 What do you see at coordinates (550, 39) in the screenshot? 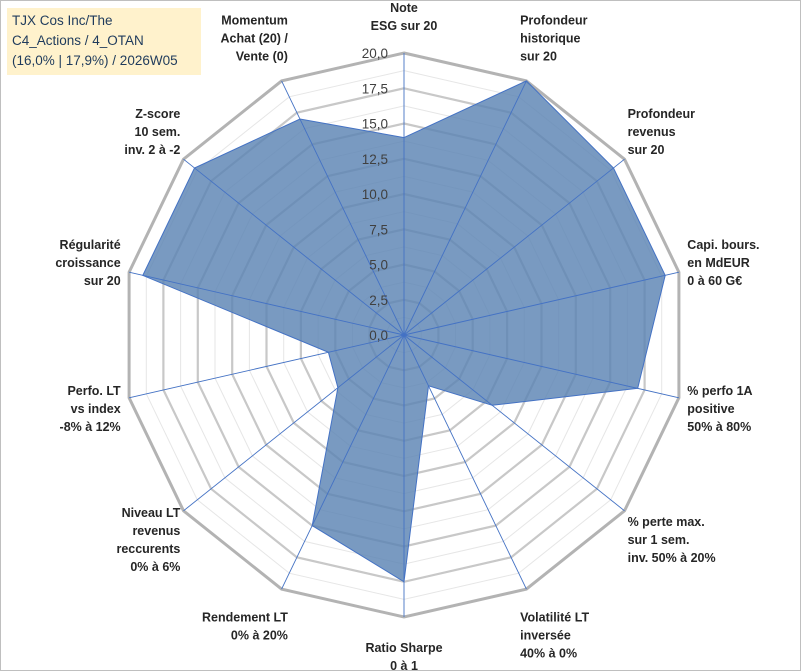
I see `radar-axis-label-line: historique` at bounding box center [550, 39].